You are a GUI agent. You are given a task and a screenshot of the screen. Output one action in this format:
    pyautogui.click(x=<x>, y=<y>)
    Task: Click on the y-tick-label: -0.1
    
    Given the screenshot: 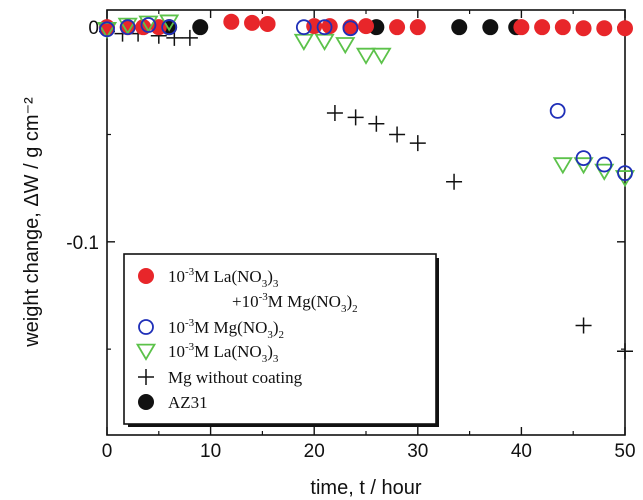 What is the action you would take?
    pyautogui.click(x=82, y=243)
    